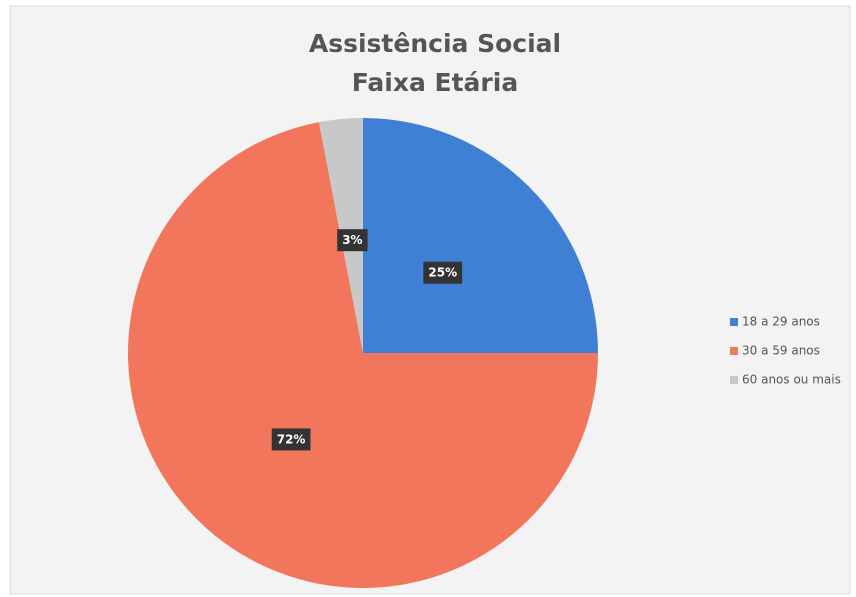  What do you see at coordinates (435, 43) in the screenshot?
I see `chart-title: Assistência Social` at bounding box center [435, 43].